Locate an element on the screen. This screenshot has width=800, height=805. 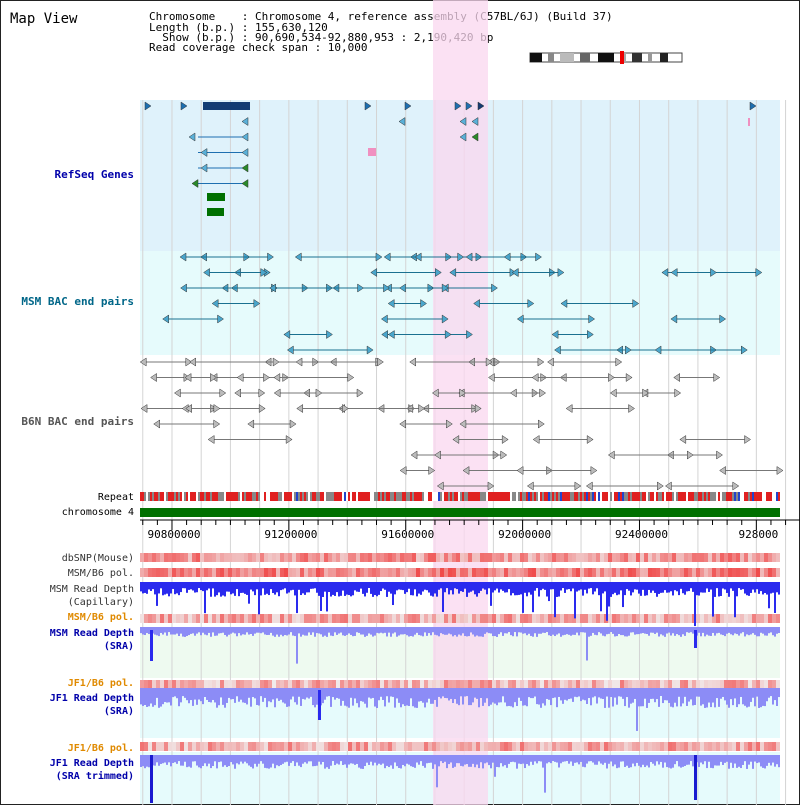
msm-bac-features is located at coordinates (462, 303).